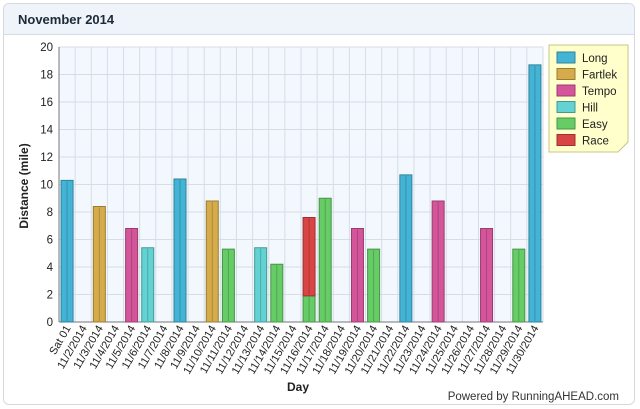 Image resolution: width=640 pixels, height=409 pixels. Describe the element at coordinates (50, 323) in the screenshot. I see `y-tick-label: 0` at that location.